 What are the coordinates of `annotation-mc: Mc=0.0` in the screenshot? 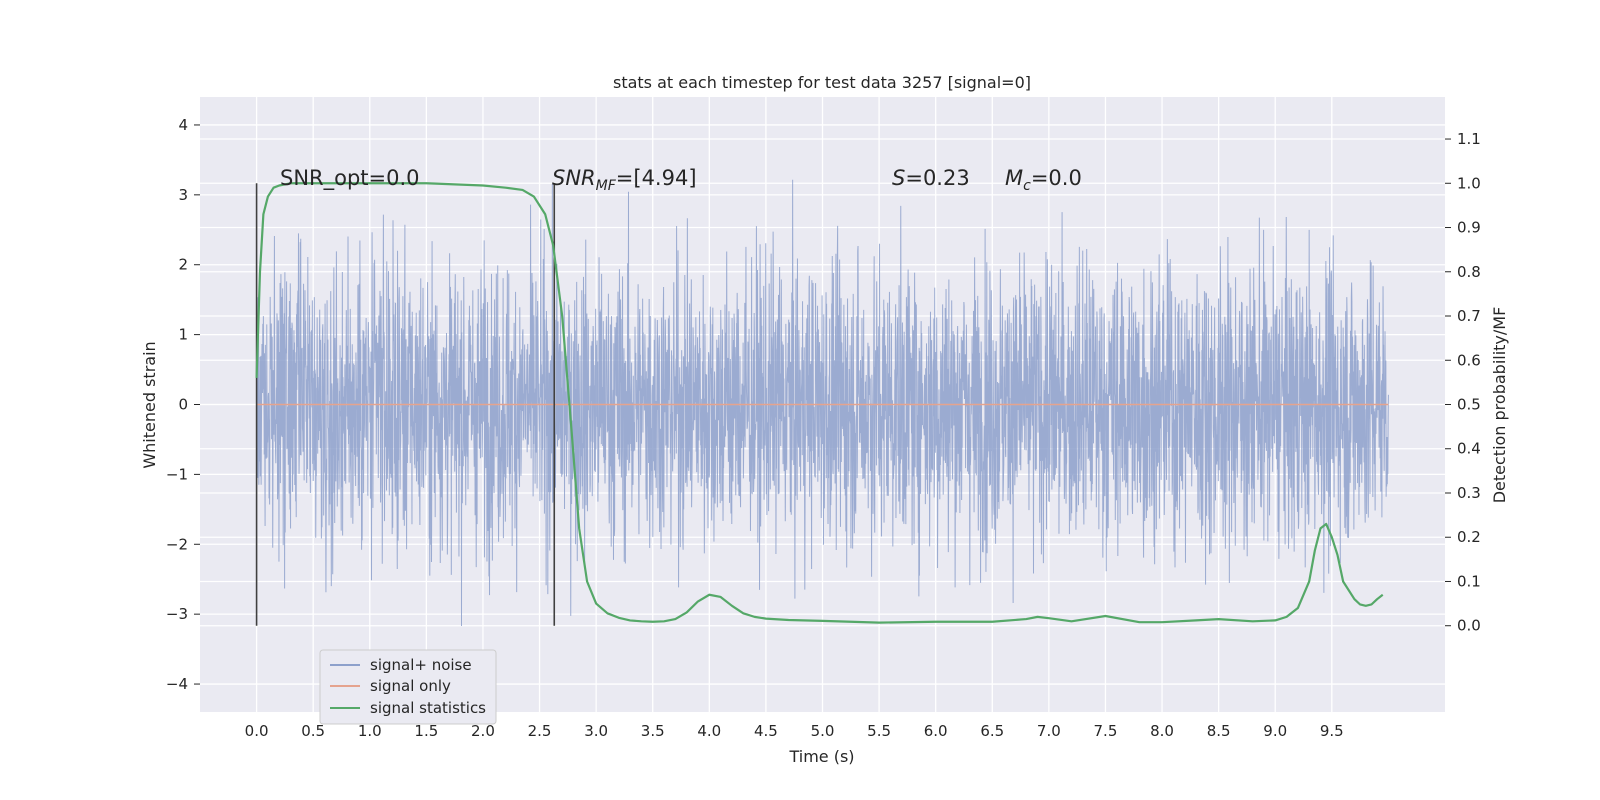 It's located at (1043, 180).